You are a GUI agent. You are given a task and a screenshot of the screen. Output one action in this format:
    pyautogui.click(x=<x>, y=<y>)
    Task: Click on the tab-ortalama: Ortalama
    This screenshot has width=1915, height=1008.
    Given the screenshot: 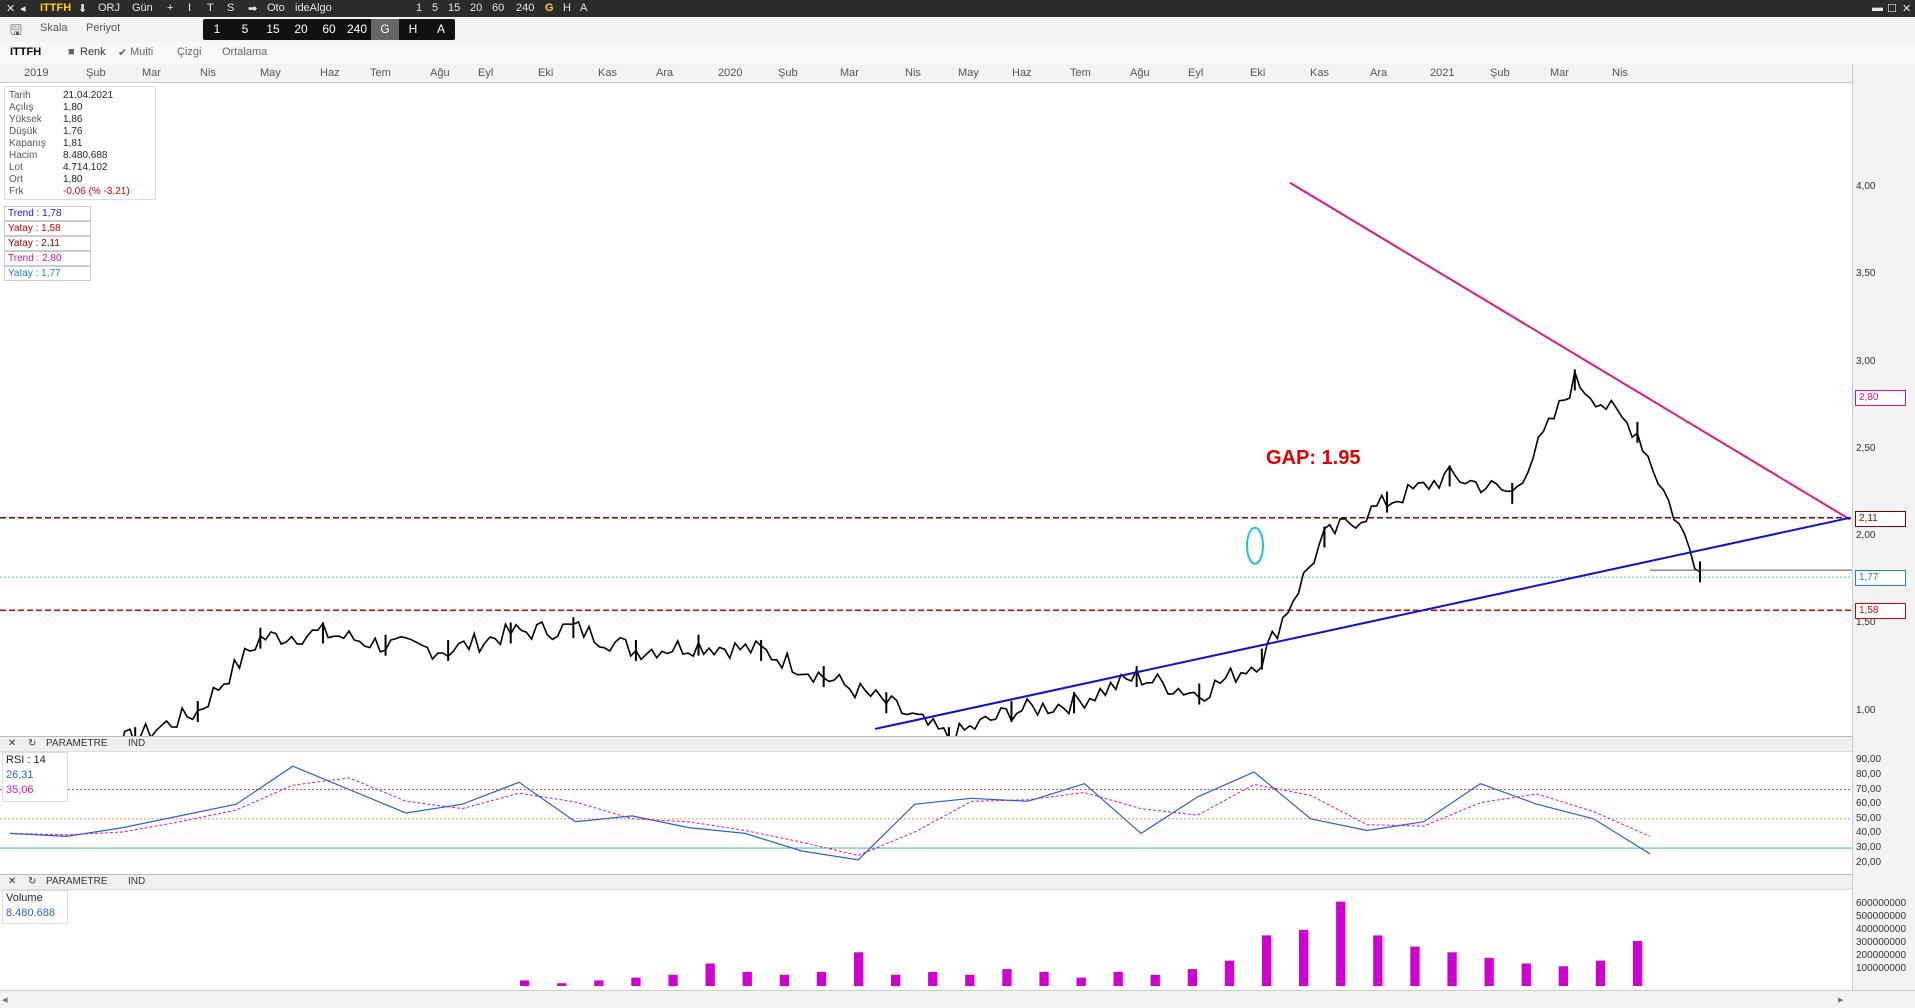 What is the action you would take?
    pyautogui.click(x=245, y=52)
    